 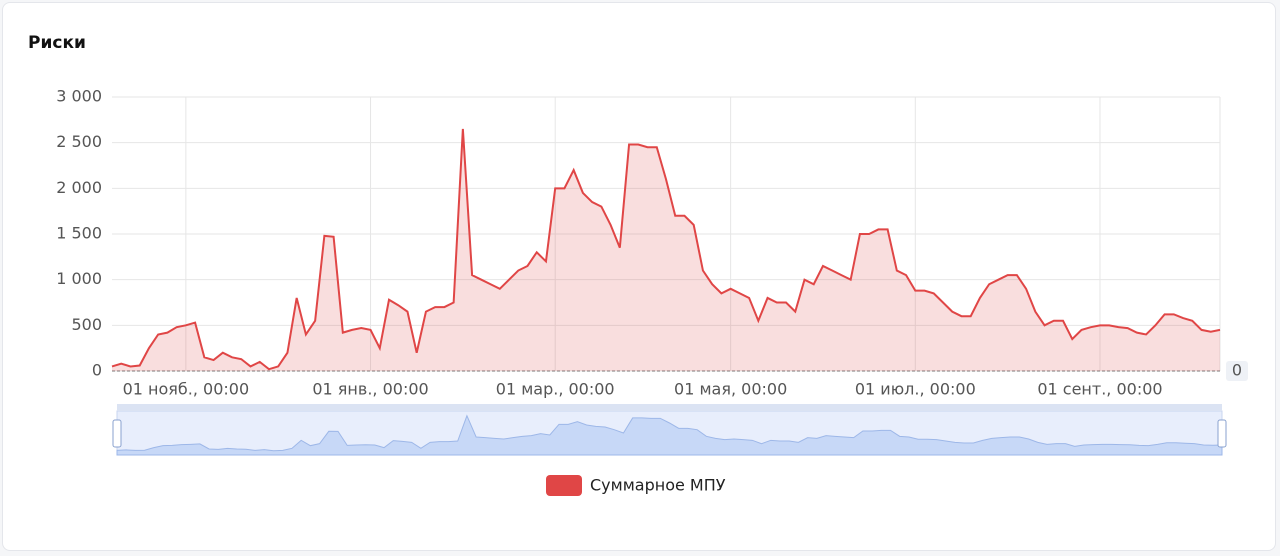 I want to click on y-tick-label: 500, so click(x=86, y=324).